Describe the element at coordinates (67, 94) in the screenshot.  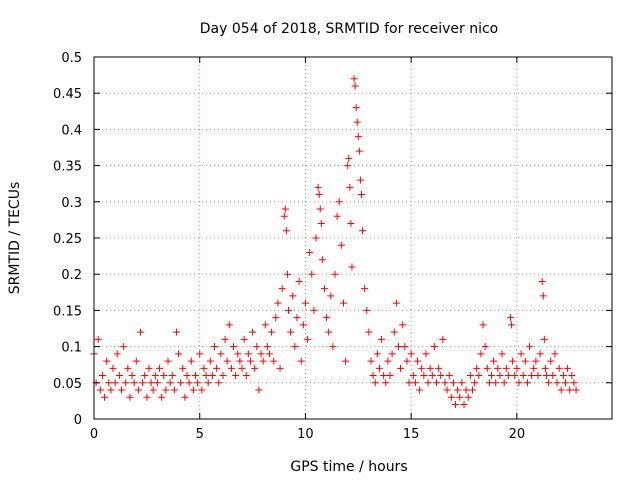
I see `y-tick-label: 0.45` at that location.